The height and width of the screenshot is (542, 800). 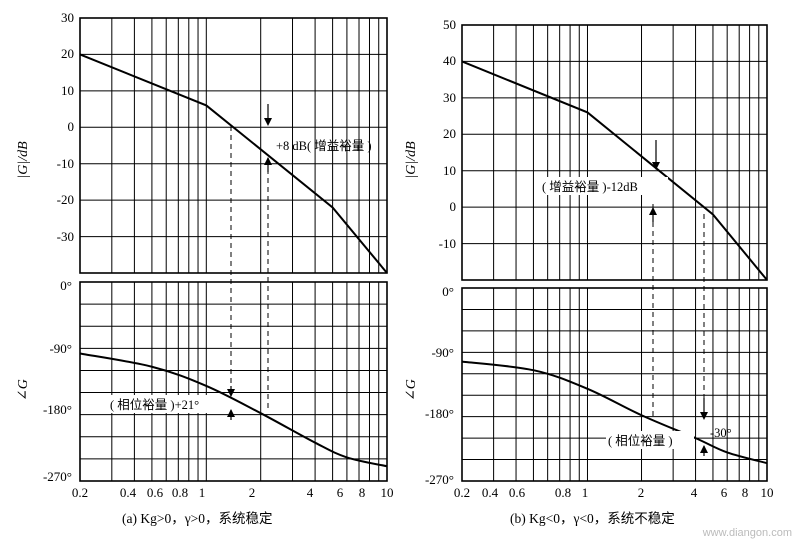 What do you see at coordinates (439, 385) in the screenshot?
I see `panel-b-phase-y-ticks: 0° -90° -180° -270°` at bounding box center [439, 385].